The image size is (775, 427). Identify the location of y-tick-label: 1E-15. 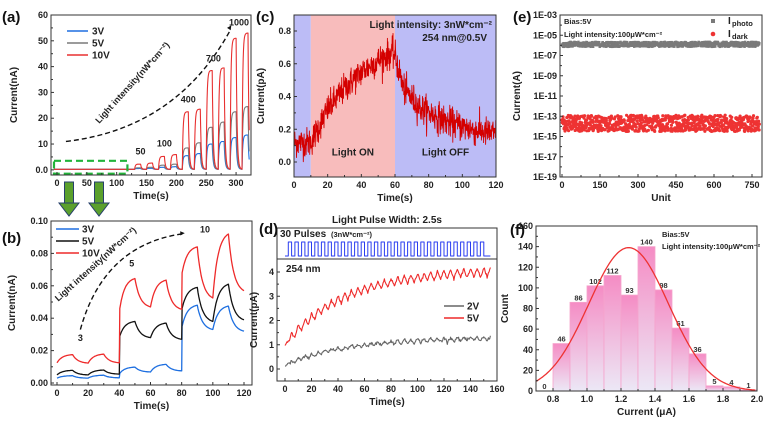
(545, 137).